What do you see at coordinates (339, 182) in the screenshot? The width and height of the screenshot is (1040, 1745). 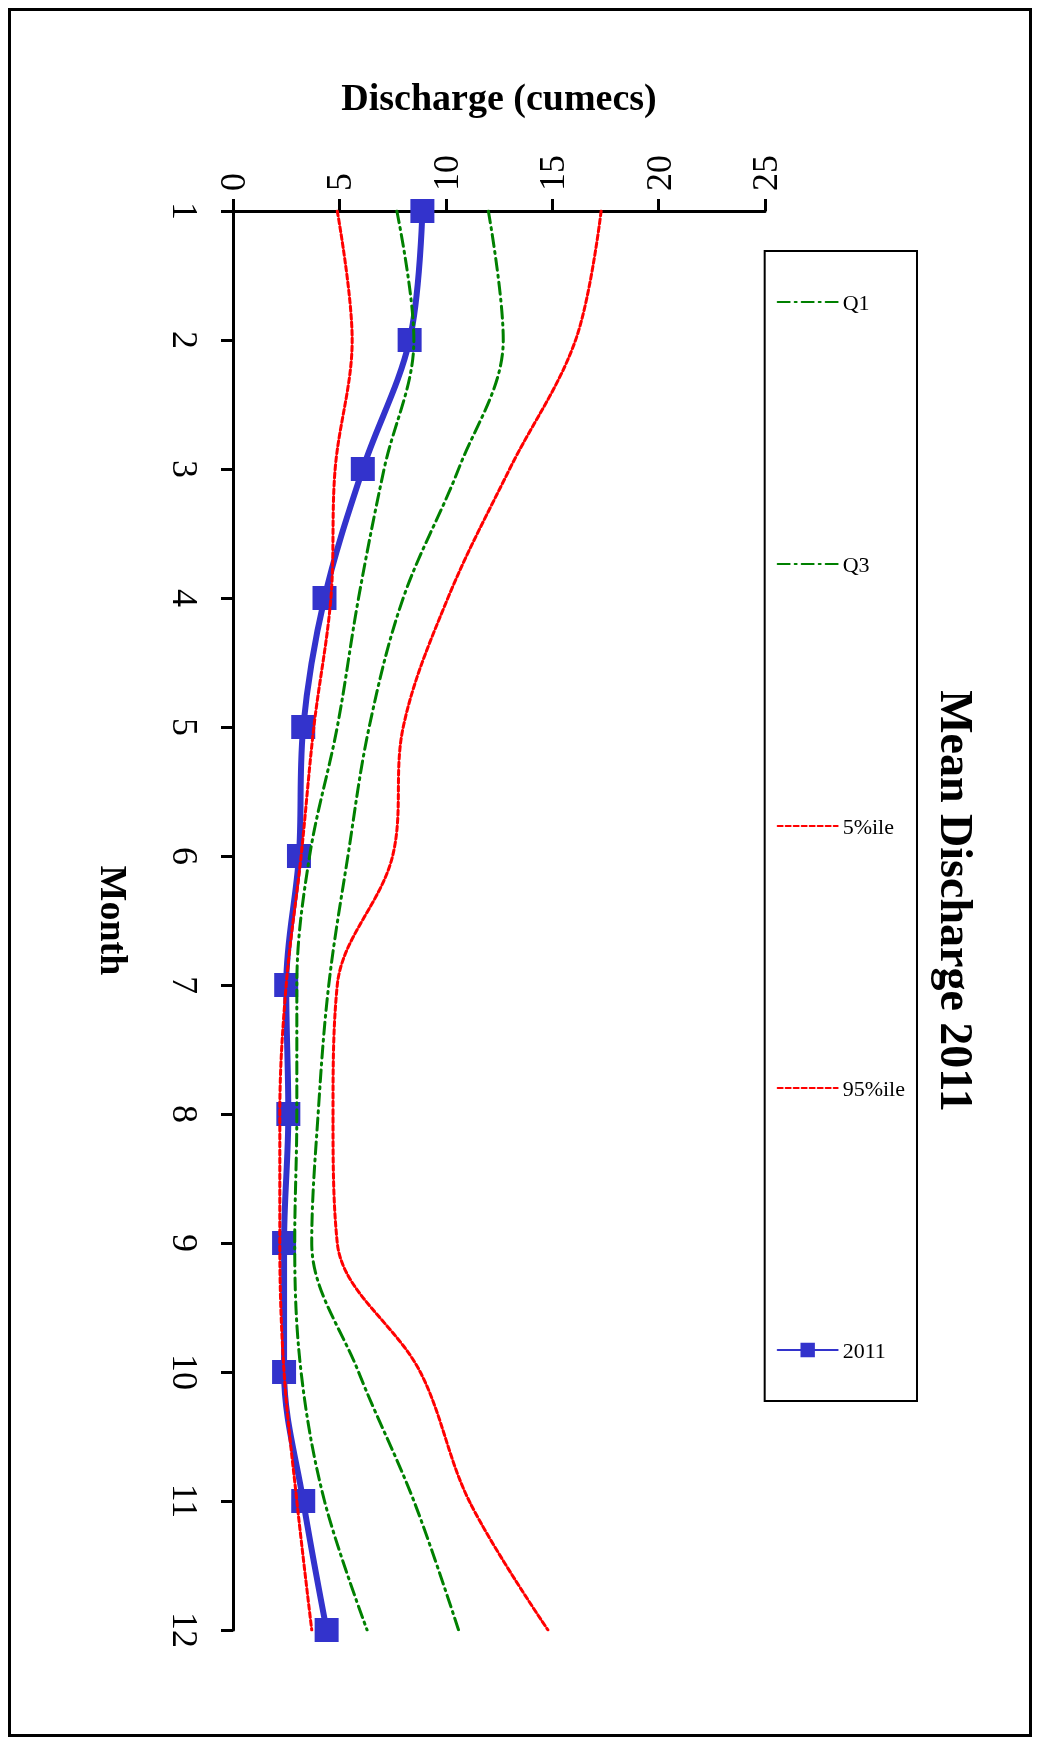 I see `x-tick-label: 5` at bounding box center [339, 182].